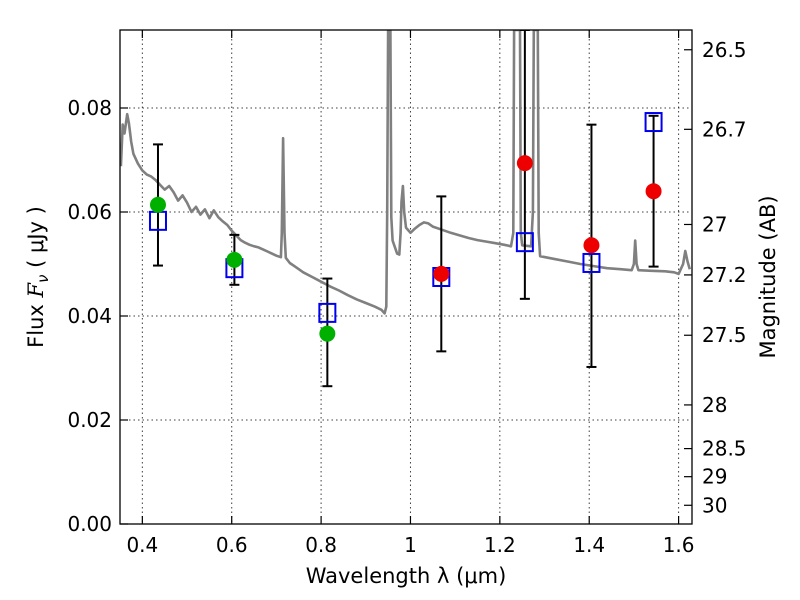 Image resolution: width=800 pixels, height=600 pixels. What do you see at coordinates (724, 275) in the screenshot?
I see `magnitude-tick-label: 27.2` at bounding box center [724, 275].